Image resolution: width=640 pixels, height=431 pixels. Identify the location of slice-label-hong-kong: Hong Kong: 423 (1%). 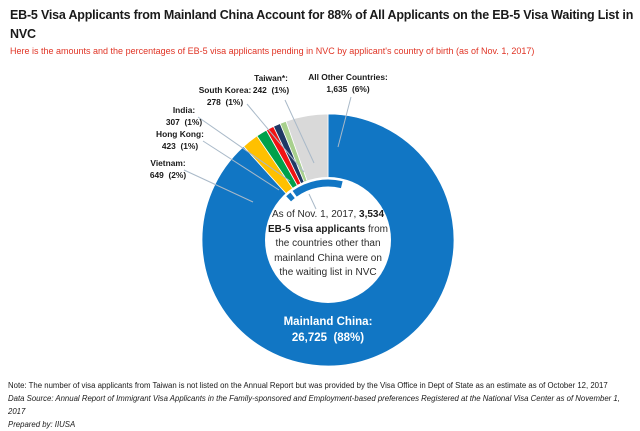
(180, 140).